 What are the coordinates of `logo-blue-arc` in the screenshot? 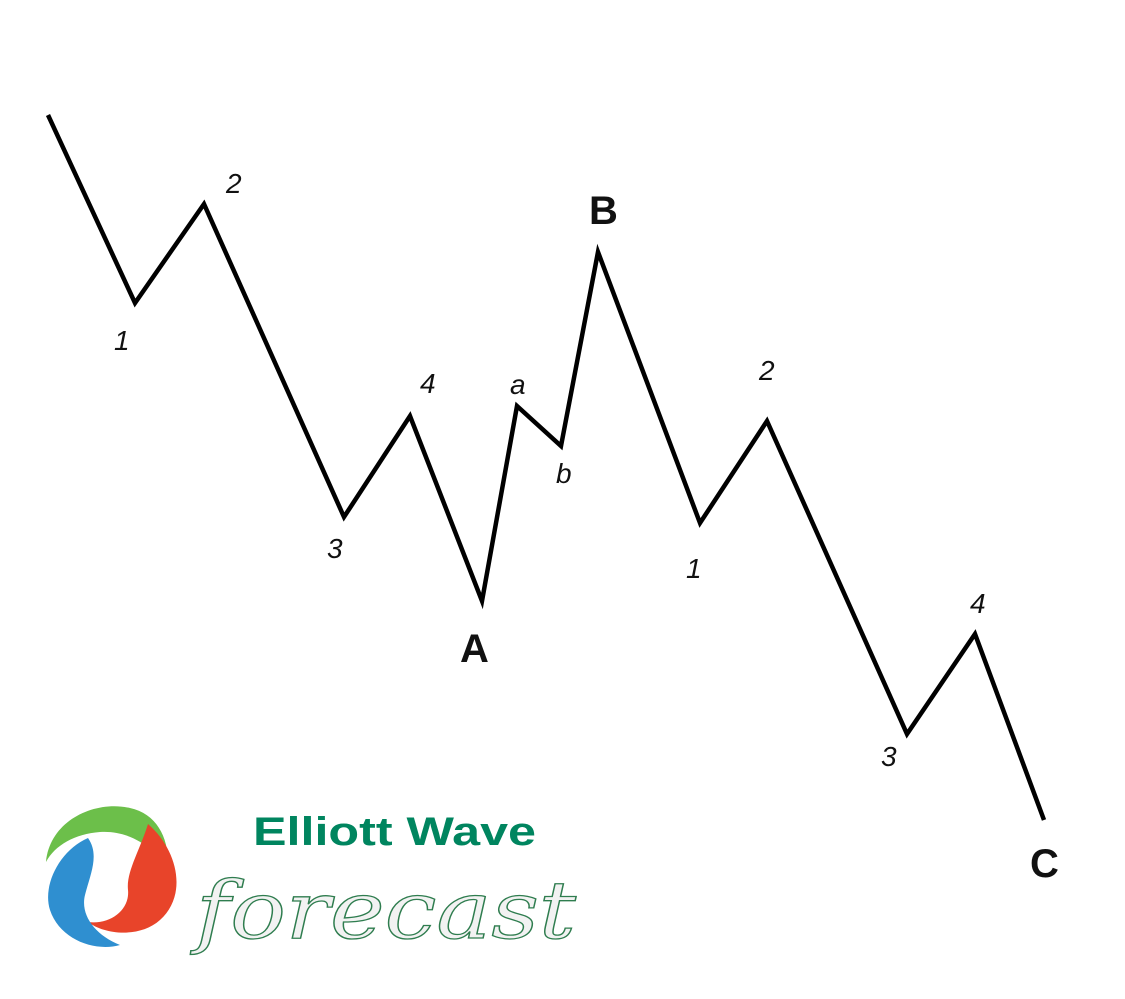 It's located at (84, 892).